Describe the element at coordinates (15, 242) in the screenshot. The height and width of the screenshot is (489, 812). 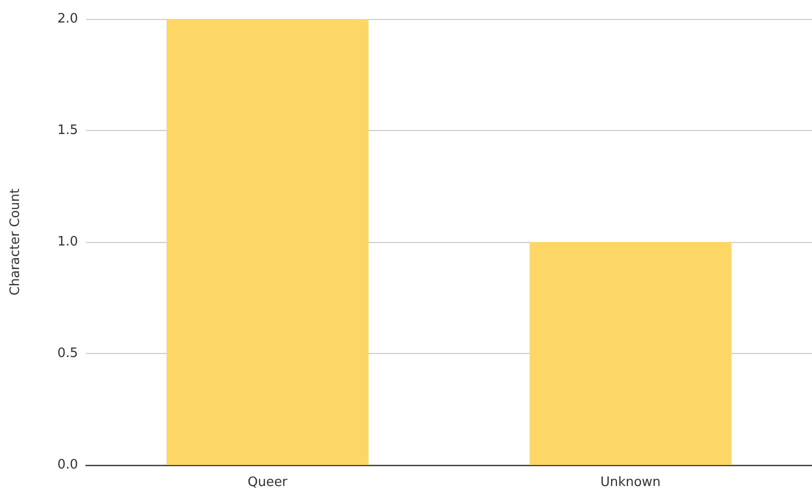
I see `y-axis-title: Character Count` at that location.